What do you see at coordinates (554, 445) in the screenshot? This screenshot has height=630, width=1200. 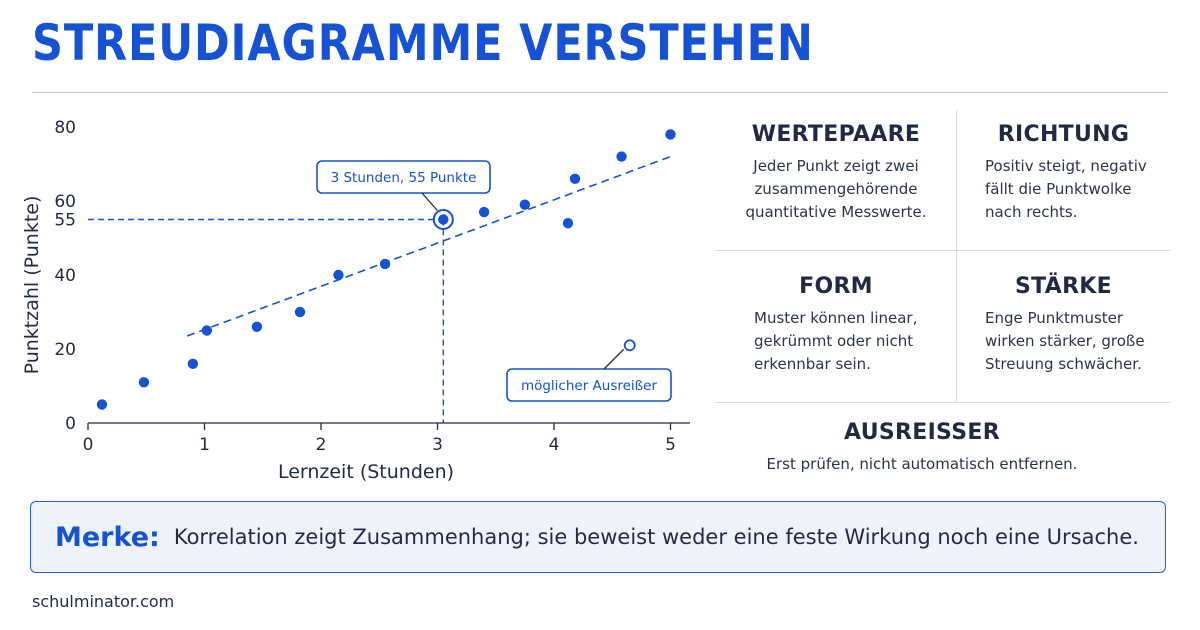 I see `x-tick-label: 4` at bounding box center [554, 445].